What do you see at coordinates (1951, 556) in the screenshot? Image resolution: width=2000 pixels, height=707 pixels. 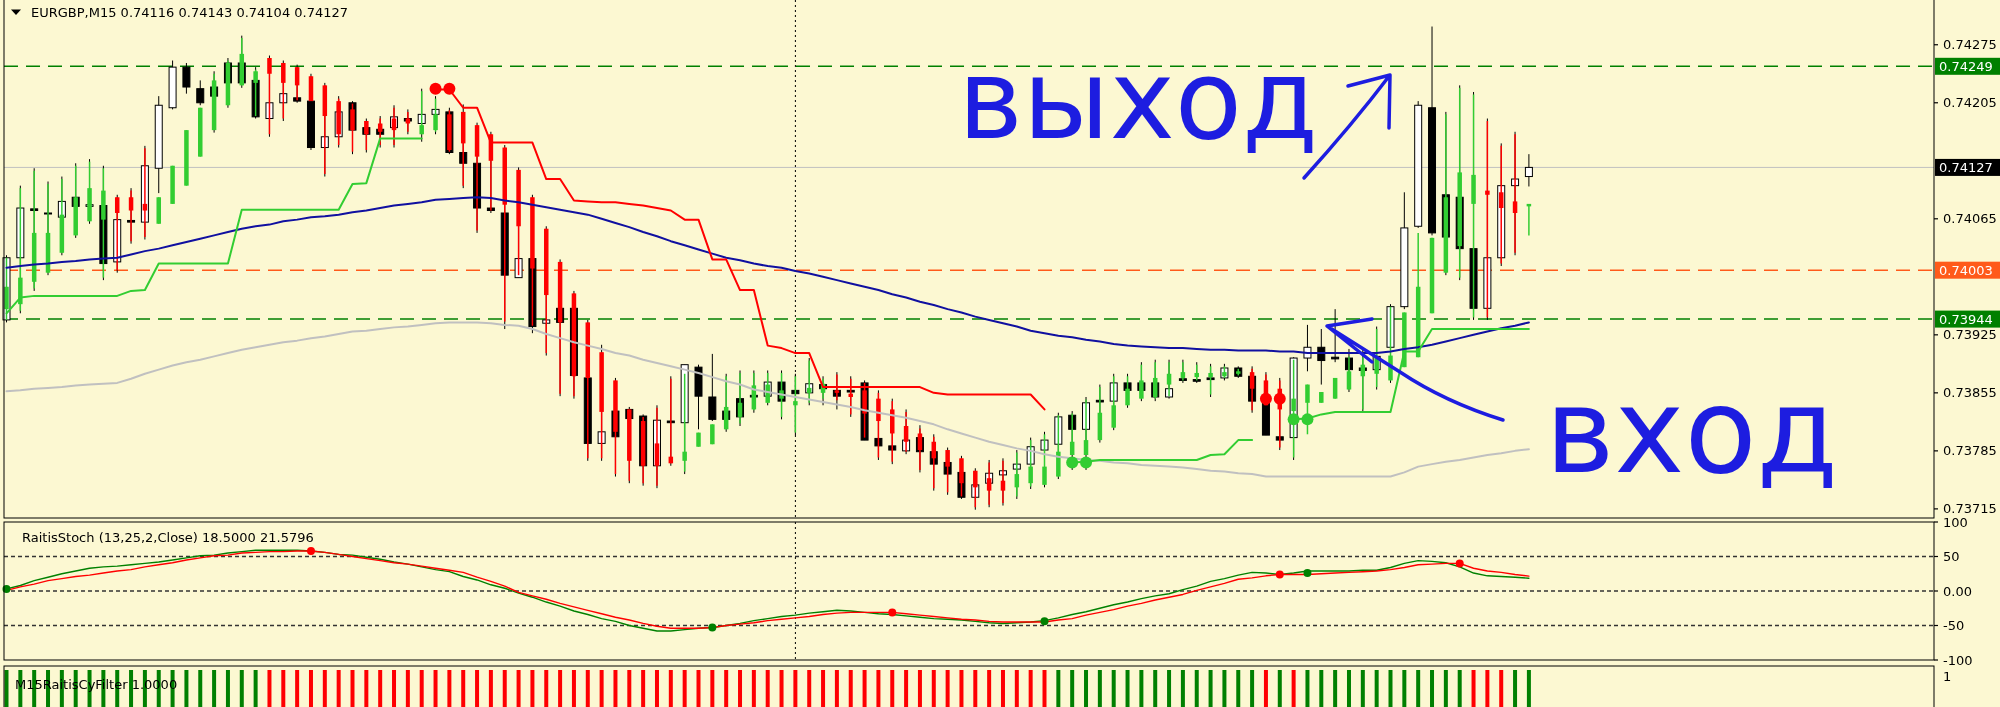 I see `y-tick-label: 50` at bounding box center [1951, 556].